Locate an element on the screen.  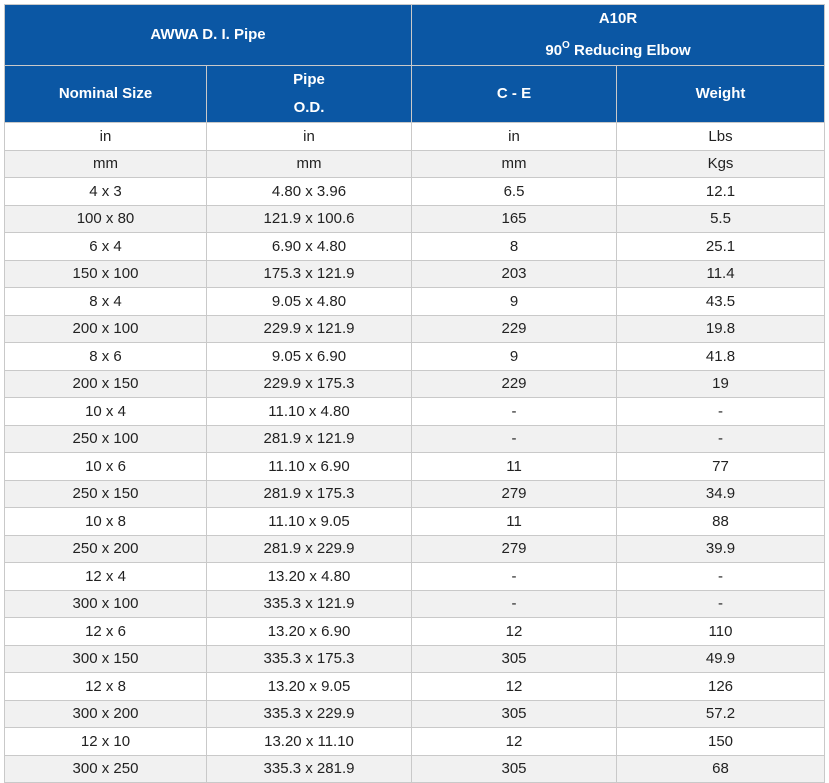
table-row: 8 x 4 9.05 x 4.80 9 43.5 is located at coordinates (415, 301).